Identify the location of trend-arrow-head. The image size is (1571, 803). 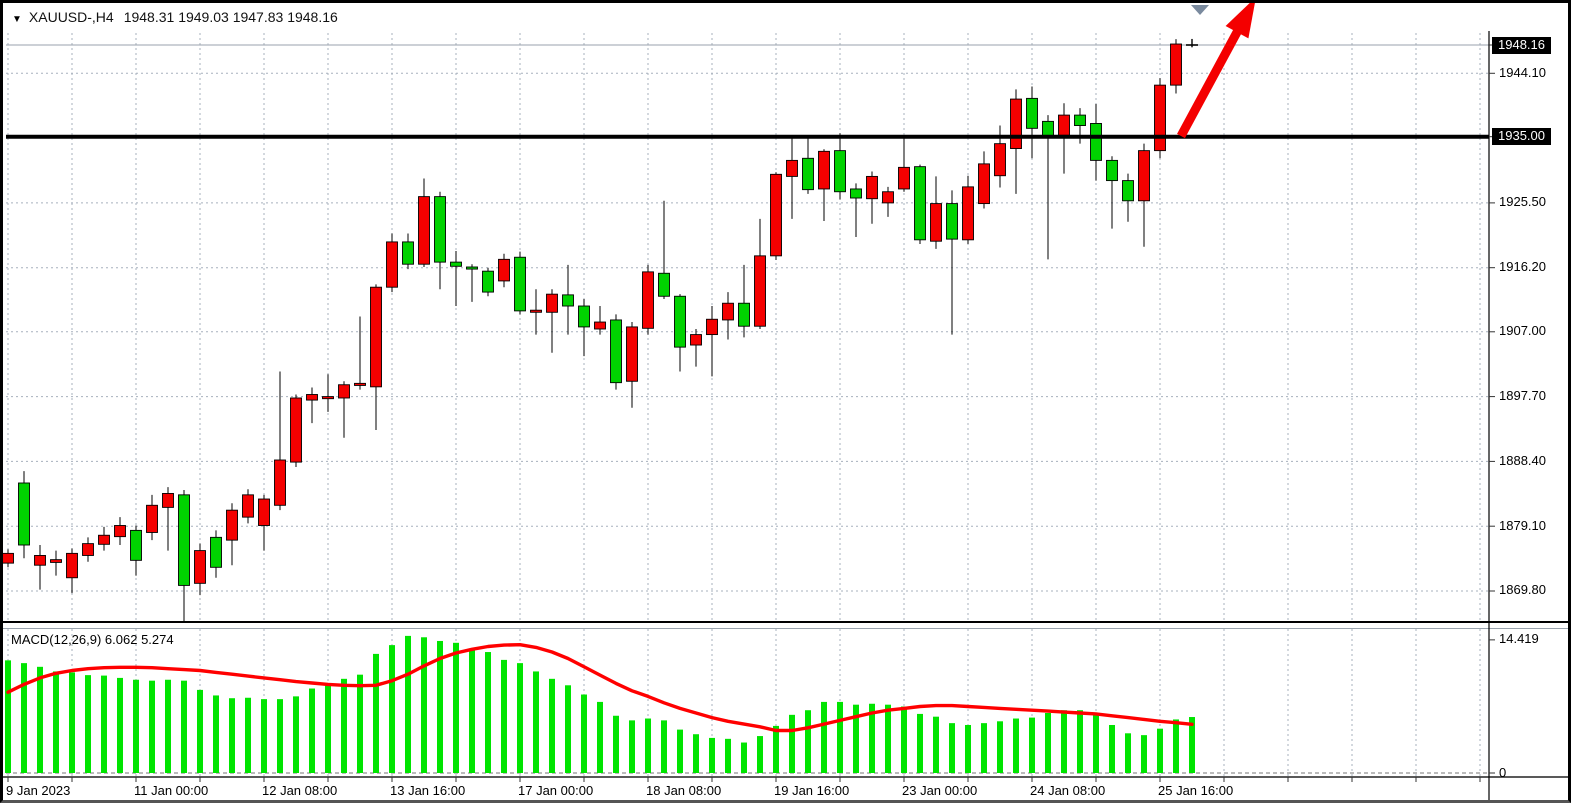
(1240, 21).